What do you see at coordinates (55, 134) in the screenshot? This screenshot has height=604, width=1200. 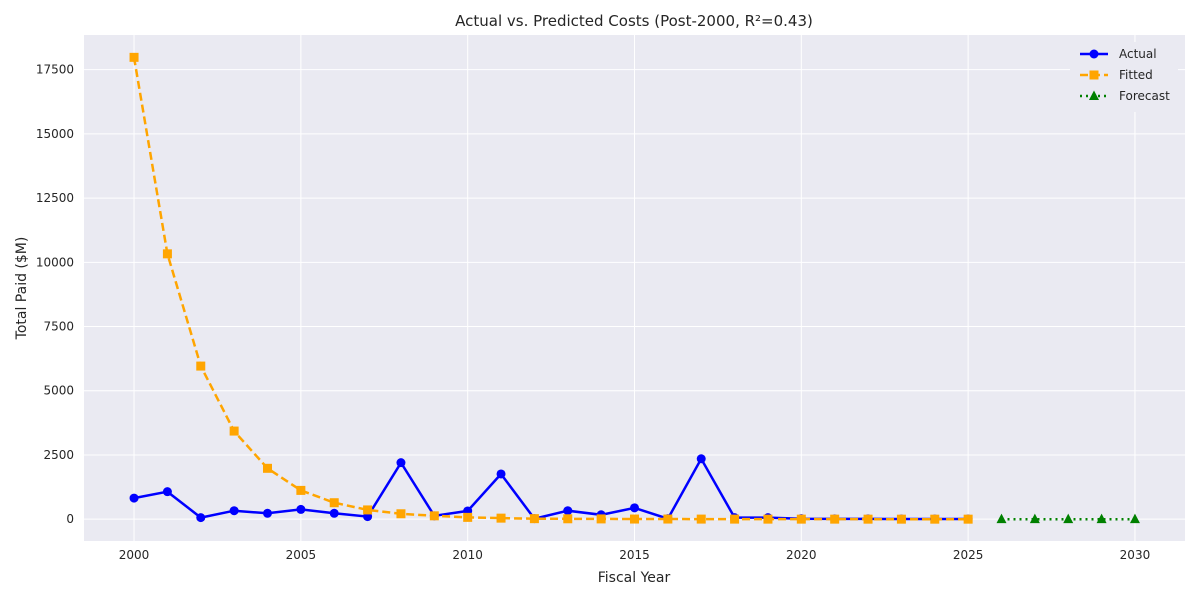 I see `y-tick-label: 15000` at bounding box center [55, 134].